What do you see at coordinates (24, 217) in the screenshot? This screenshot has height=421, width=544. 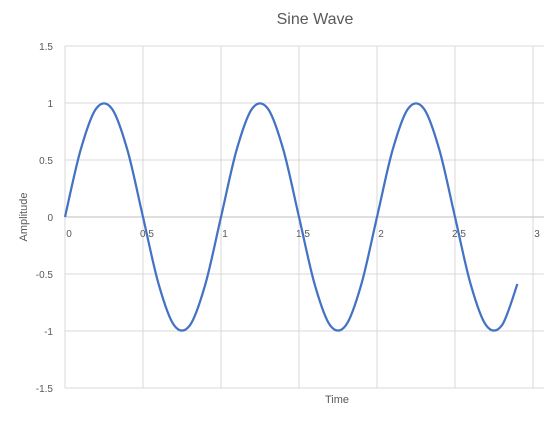 I see `y-axis-title: Amplitude` at bounding box center [24, 217].